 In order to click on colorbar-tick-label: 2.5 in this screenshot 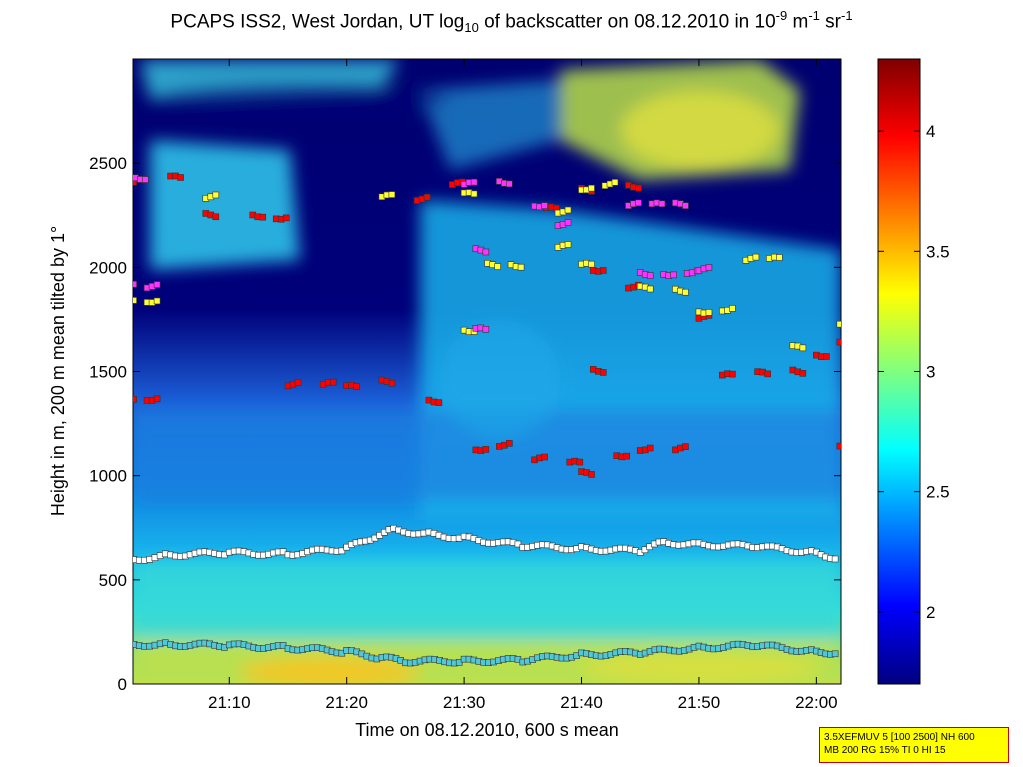, I will do `click(938, 492)`.